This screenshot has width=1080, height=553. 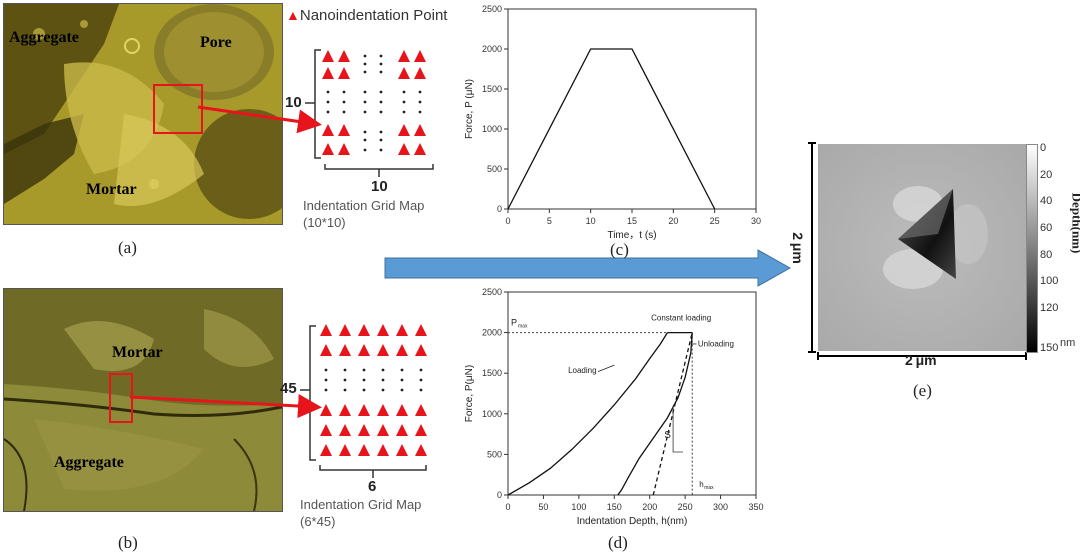 I want to click on colorbar-tick-label: 0, so click(x=1043, y=148).